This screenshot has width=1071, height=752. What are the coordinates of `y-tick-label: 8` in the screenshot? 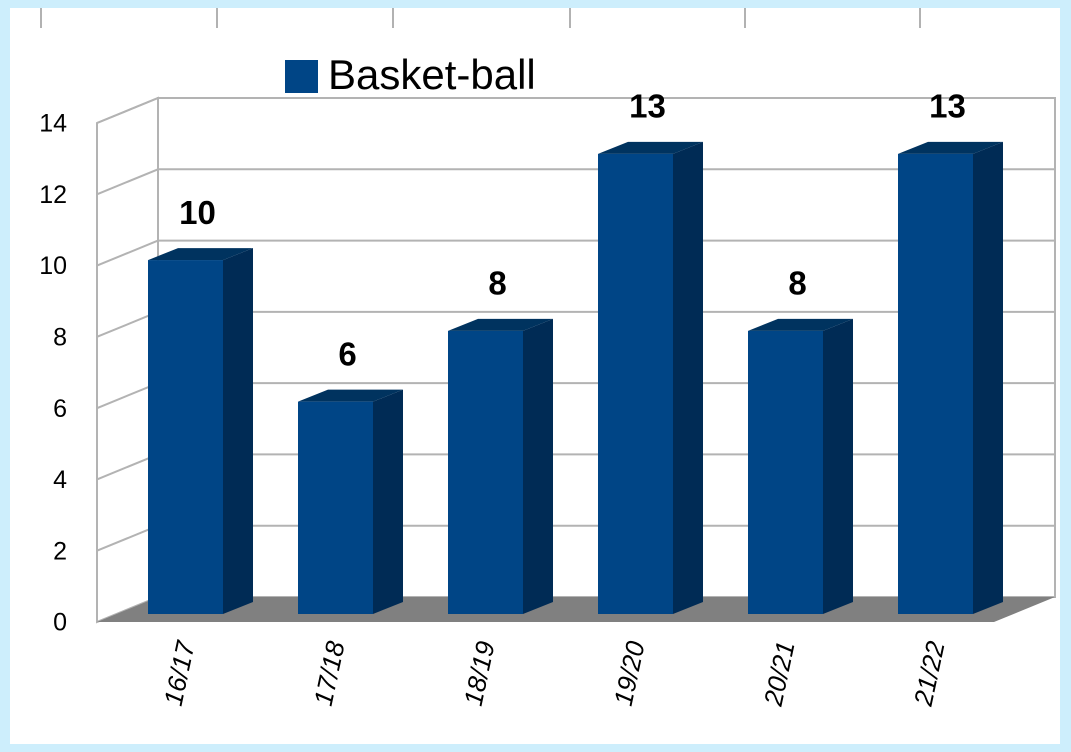 It's located at (60, 337).